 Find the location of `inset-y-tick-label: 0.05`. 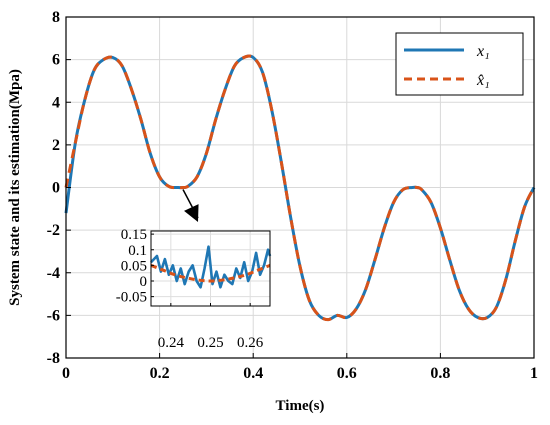

inset-y-tick-label: 0.05 is located at coordinates (134, 266).